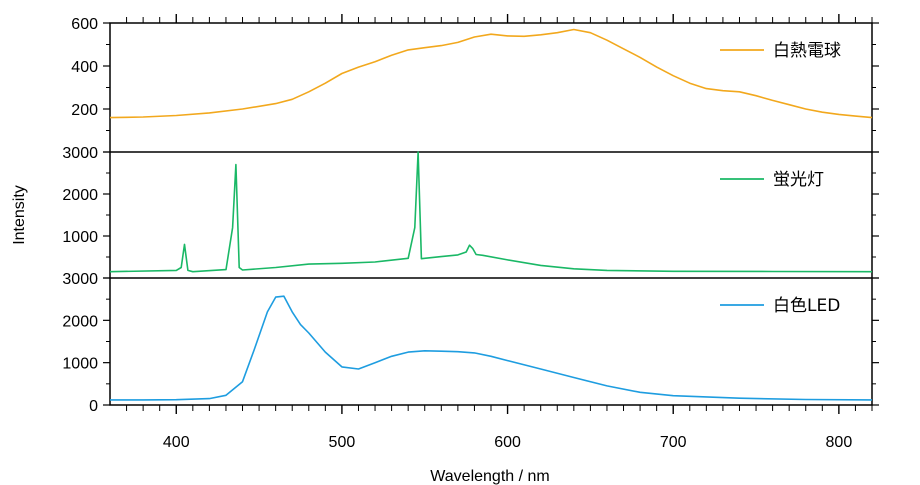 The width and height of the screenshot is (920, 485). I want to click on legend-label: 蛍光灯, so click(798, 180).